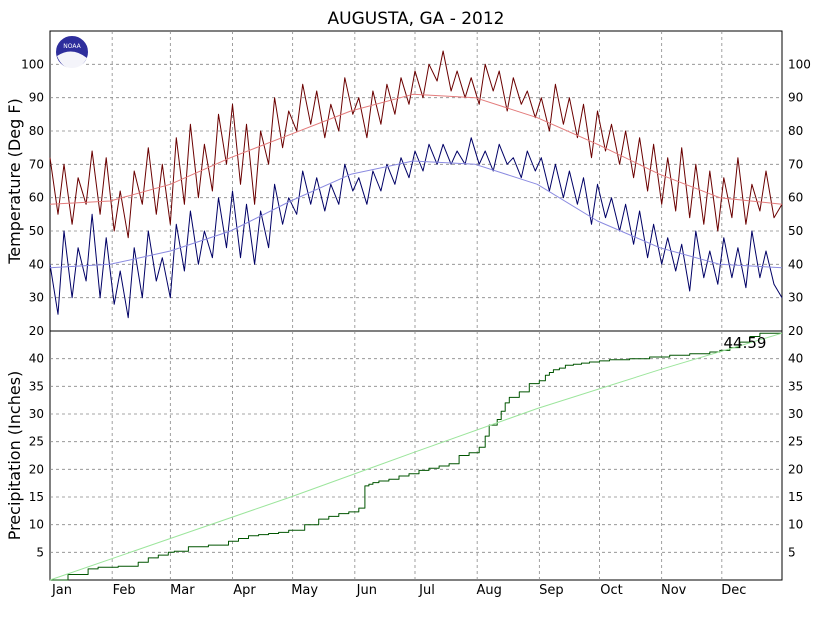 The height and width of the screenshot is (624, 832). I want to click on y-axis-label: Temperature (Deg F), so click(14, 181).